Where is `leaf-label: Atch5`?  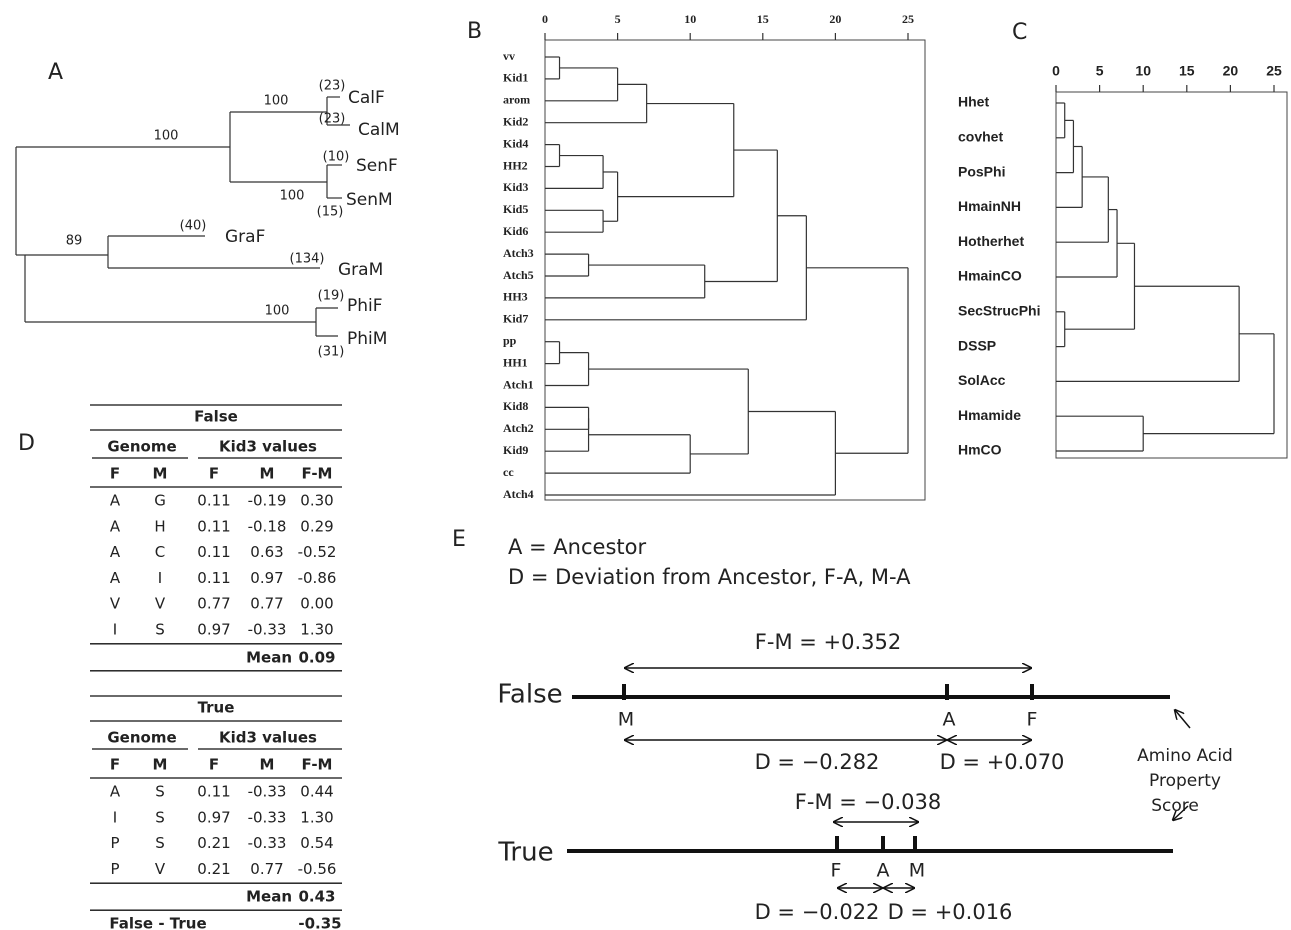
leaf-label: Atch5 is located at coordinates (518, 275).